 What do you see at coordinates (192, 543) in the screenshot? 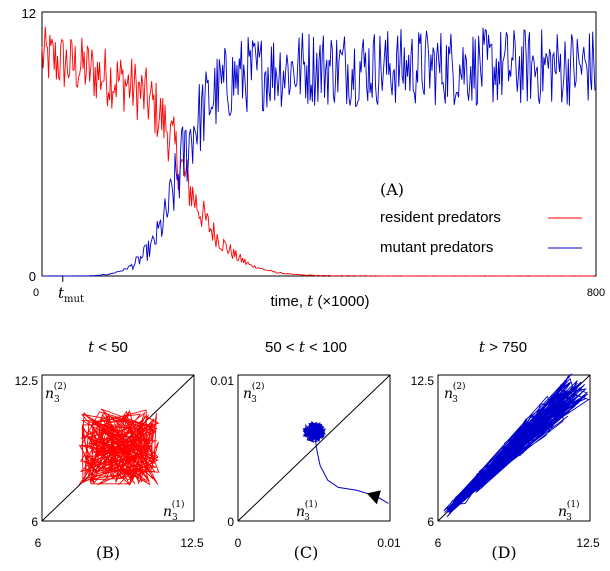
I see `b-xtick-right: 12.5` at bounding box center [192, 543].